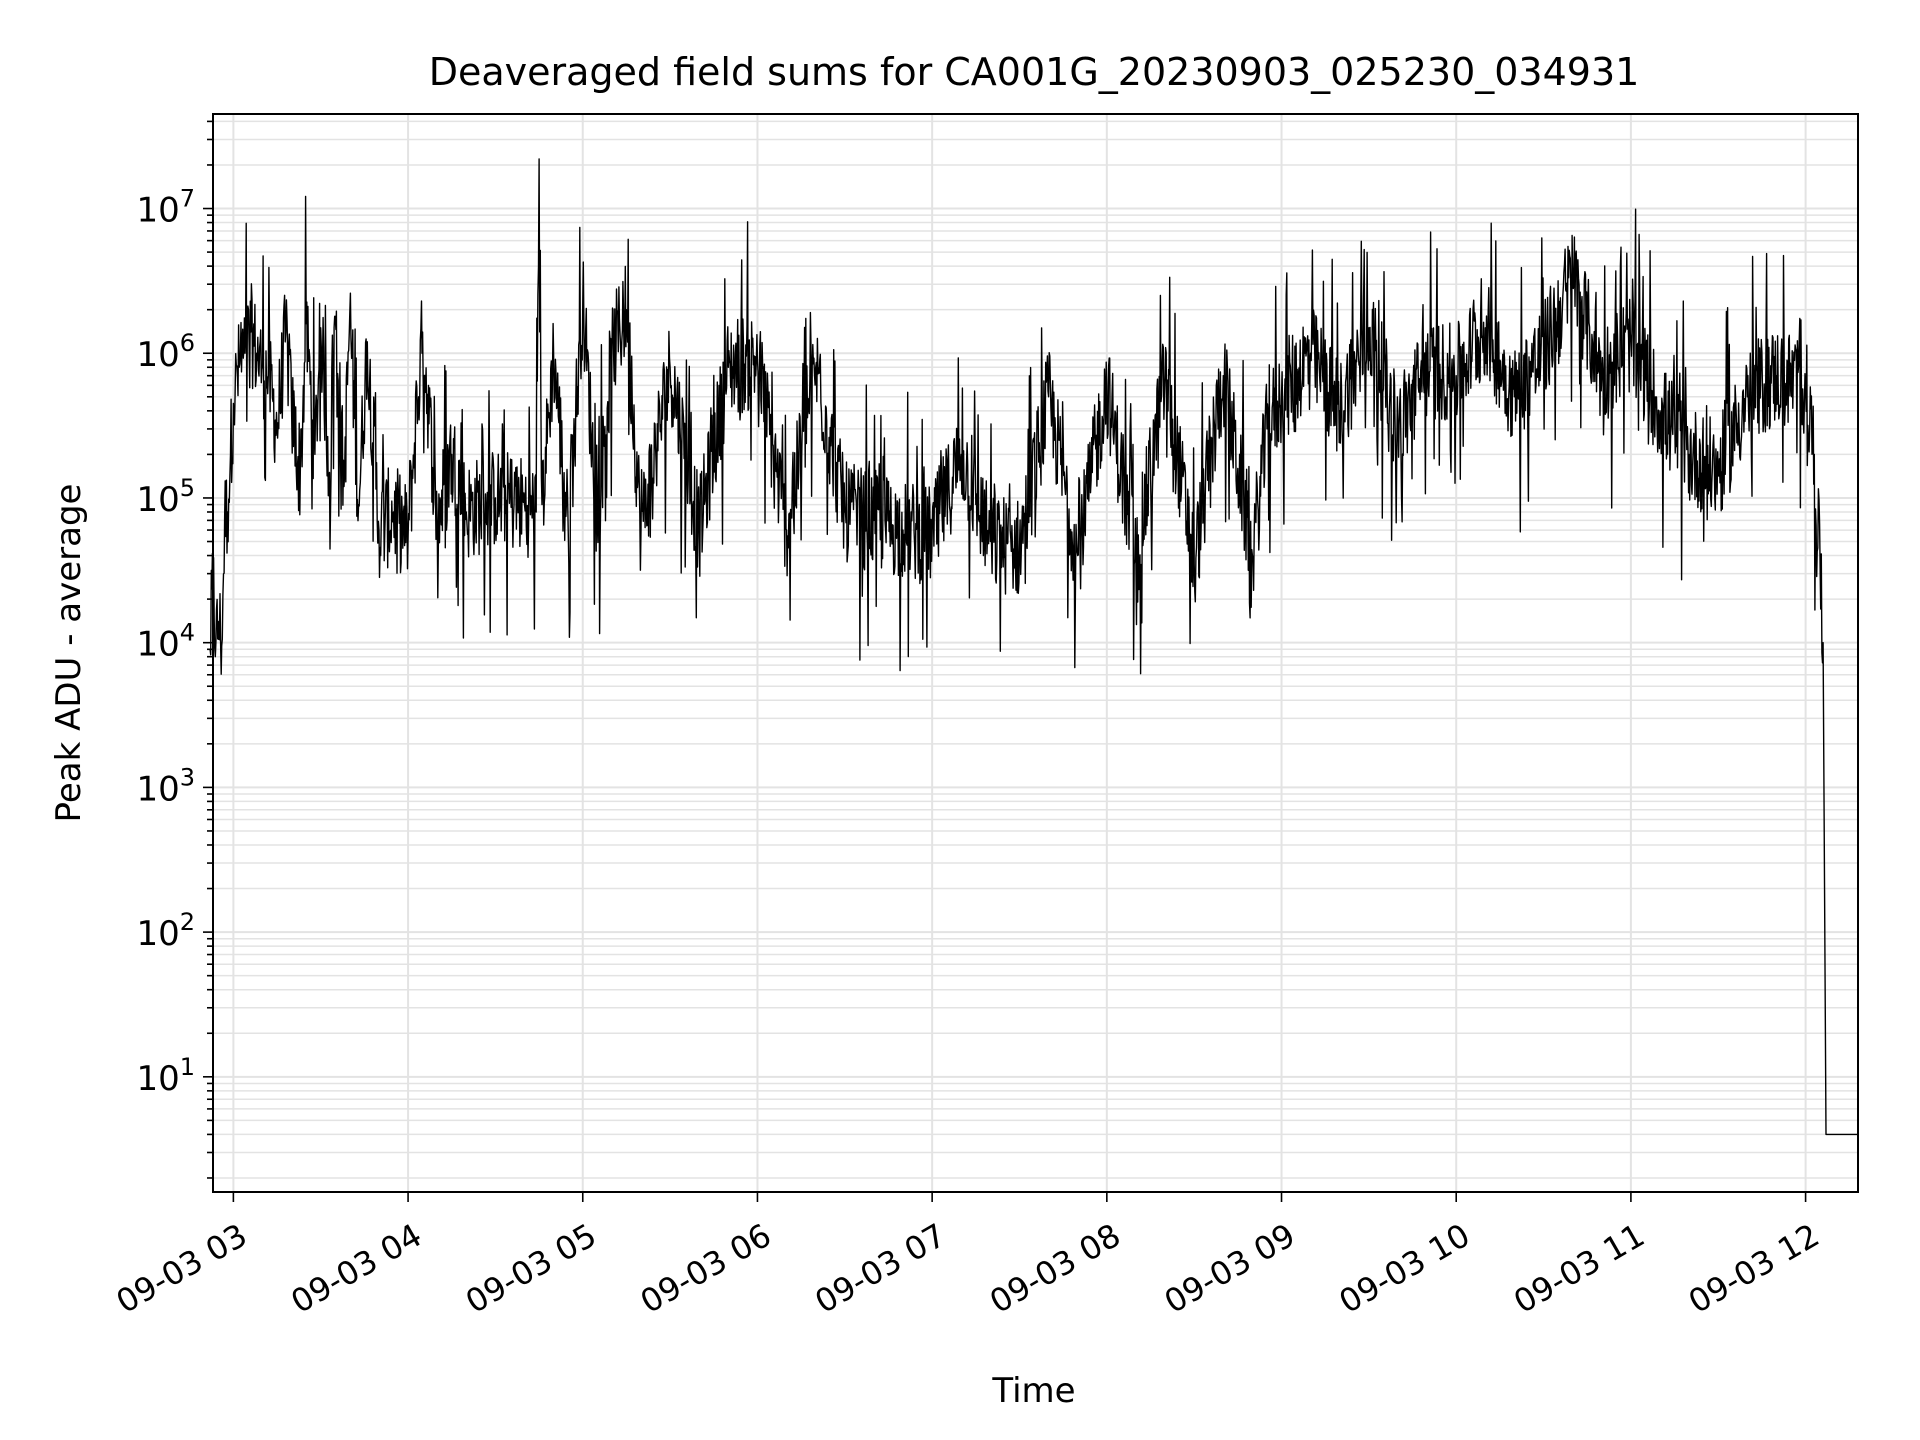 The width and height of the screenshot is (1920, 1440). I want to click on y-axis-label: Peak ADU - average, so click(69, 653).